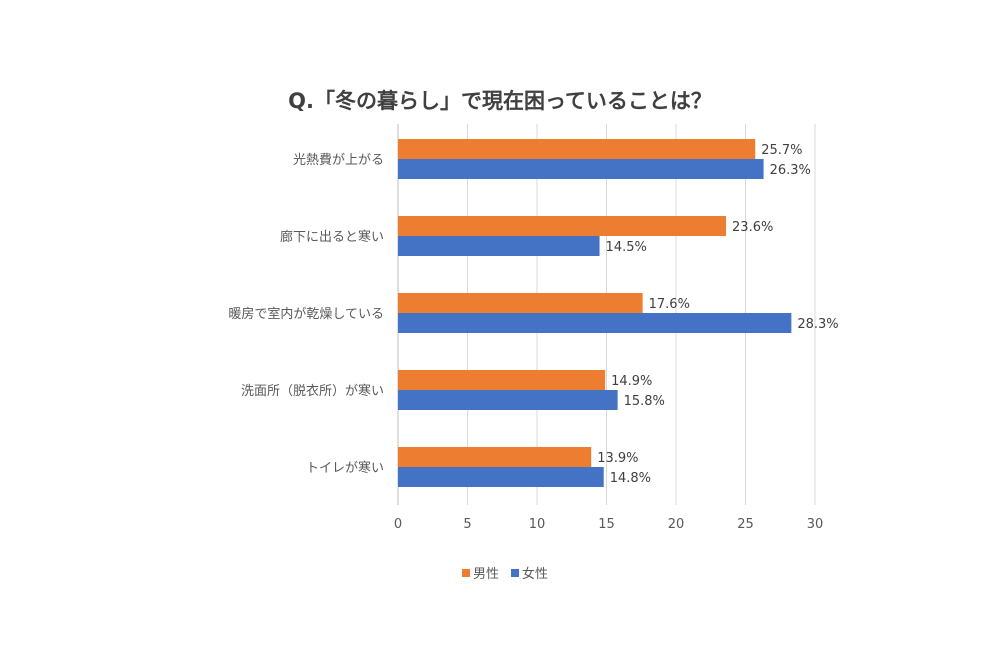  Describe the element at coordinates (535, 574) in the screenshot. I see `legend-label: 女性` at that location.